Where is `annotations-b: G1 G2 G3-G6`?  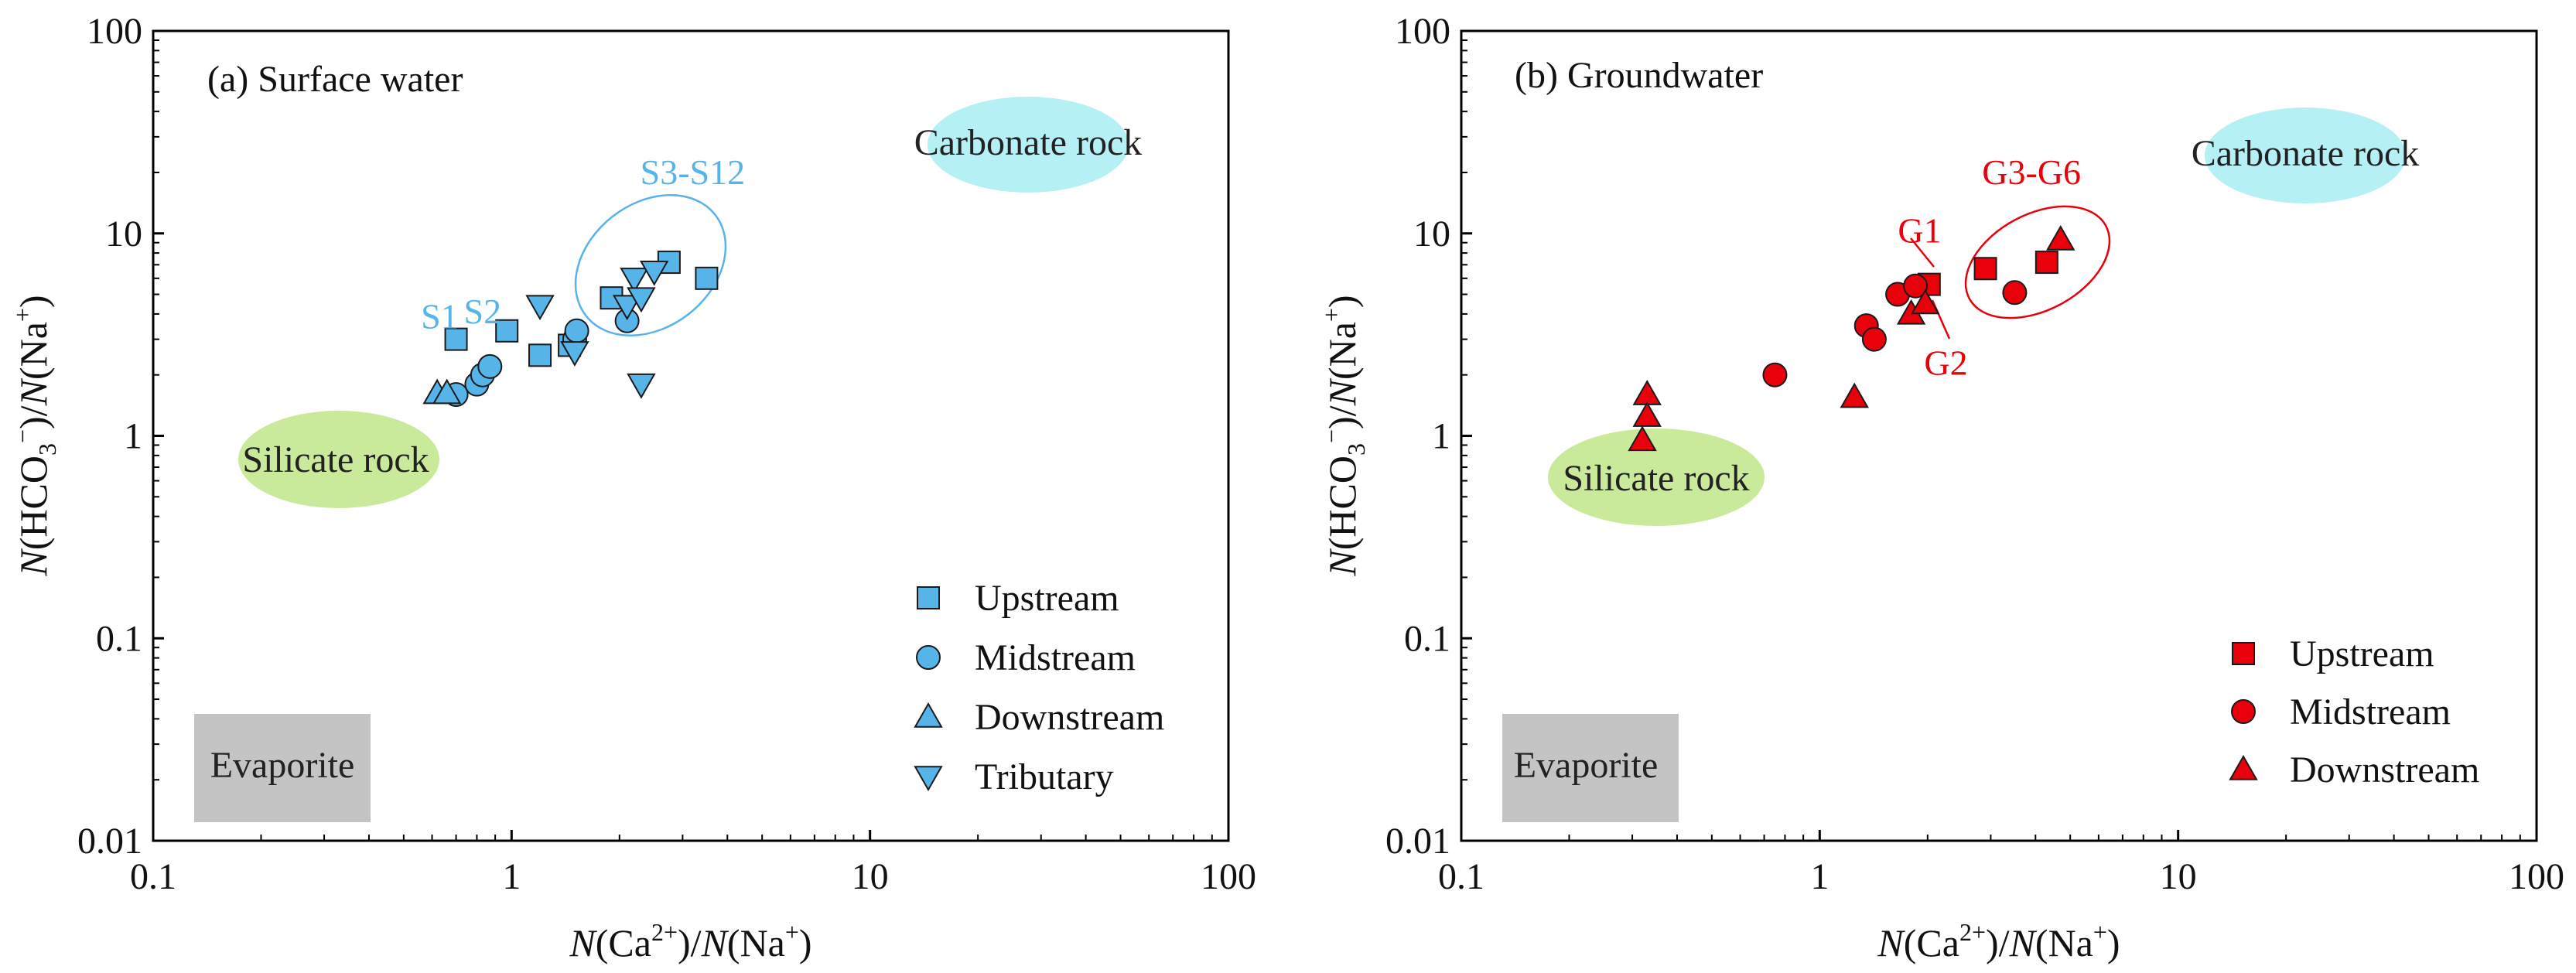 annotations-b: G1 G2 G3-G6 is located at coordinates (1989, 267).